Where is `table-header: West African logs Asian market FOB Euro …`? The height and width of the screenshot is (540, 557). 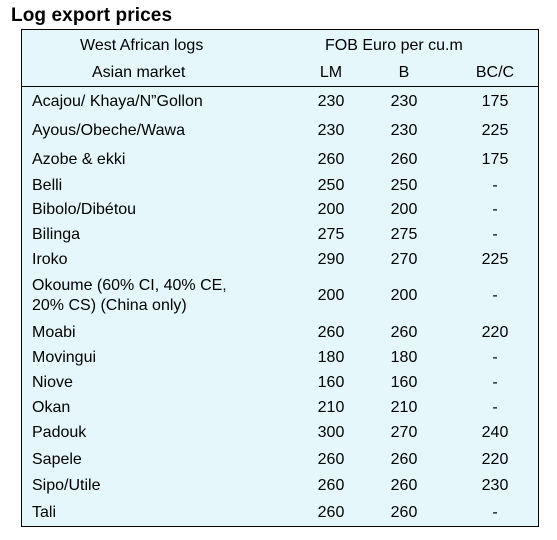 table-header: West African logs Asian market FOB Euro … is located at coordinates (280, 58).